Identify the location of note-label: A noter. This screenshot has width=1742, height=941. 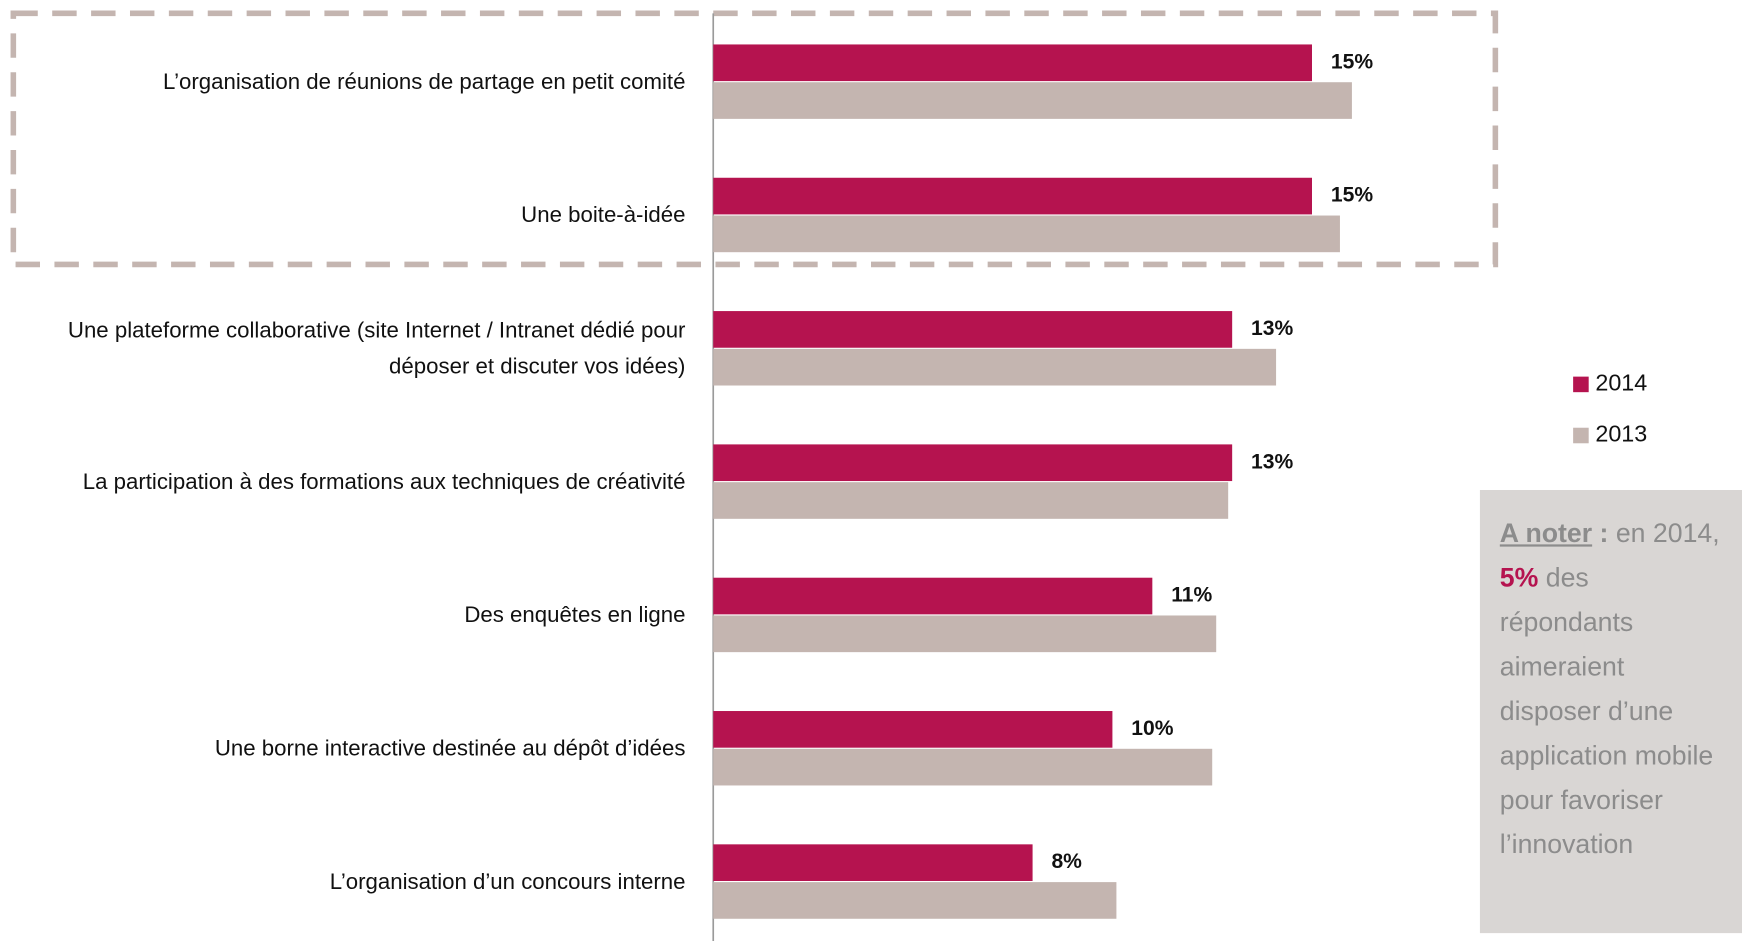
(1546, 533).